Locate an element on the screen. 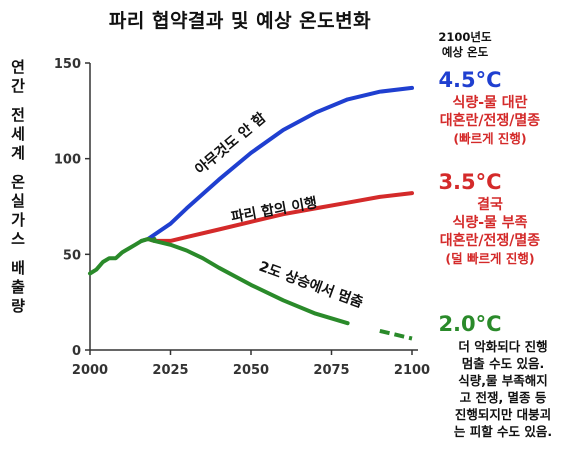 The image size is (580, 452). series-label-red: 파리 합의 이행 is located at coordinates (274, 210).